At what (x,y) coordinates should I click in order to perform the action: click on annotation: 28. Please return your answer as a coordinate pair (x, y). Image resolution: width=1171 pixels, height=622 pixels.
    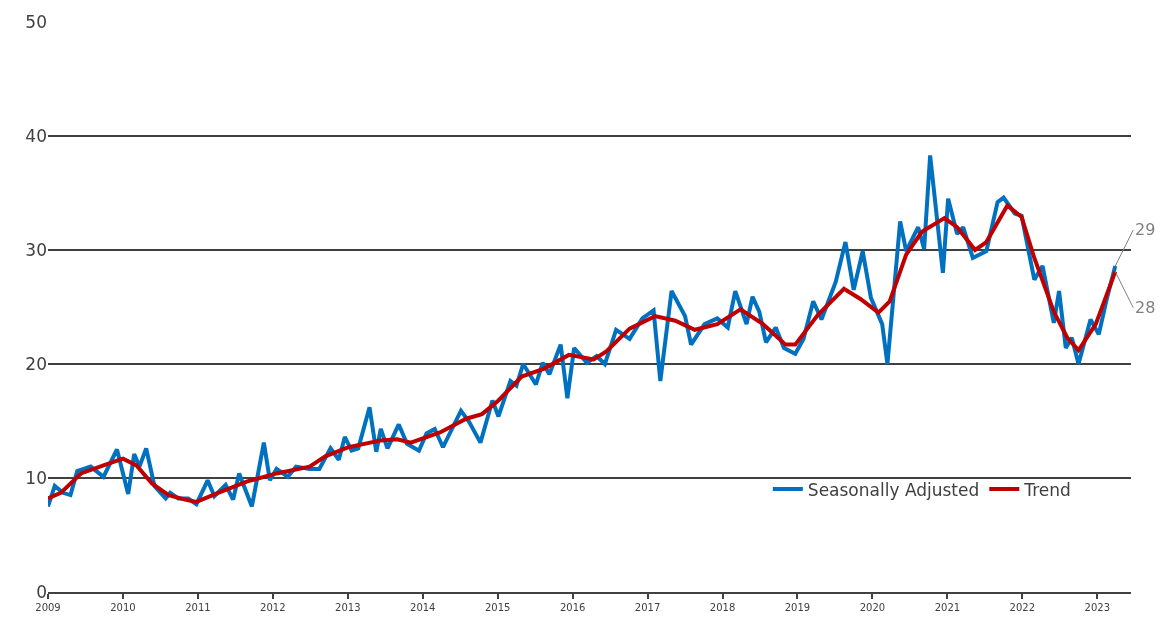
    Looking at the image, I should click on (1145, 307).